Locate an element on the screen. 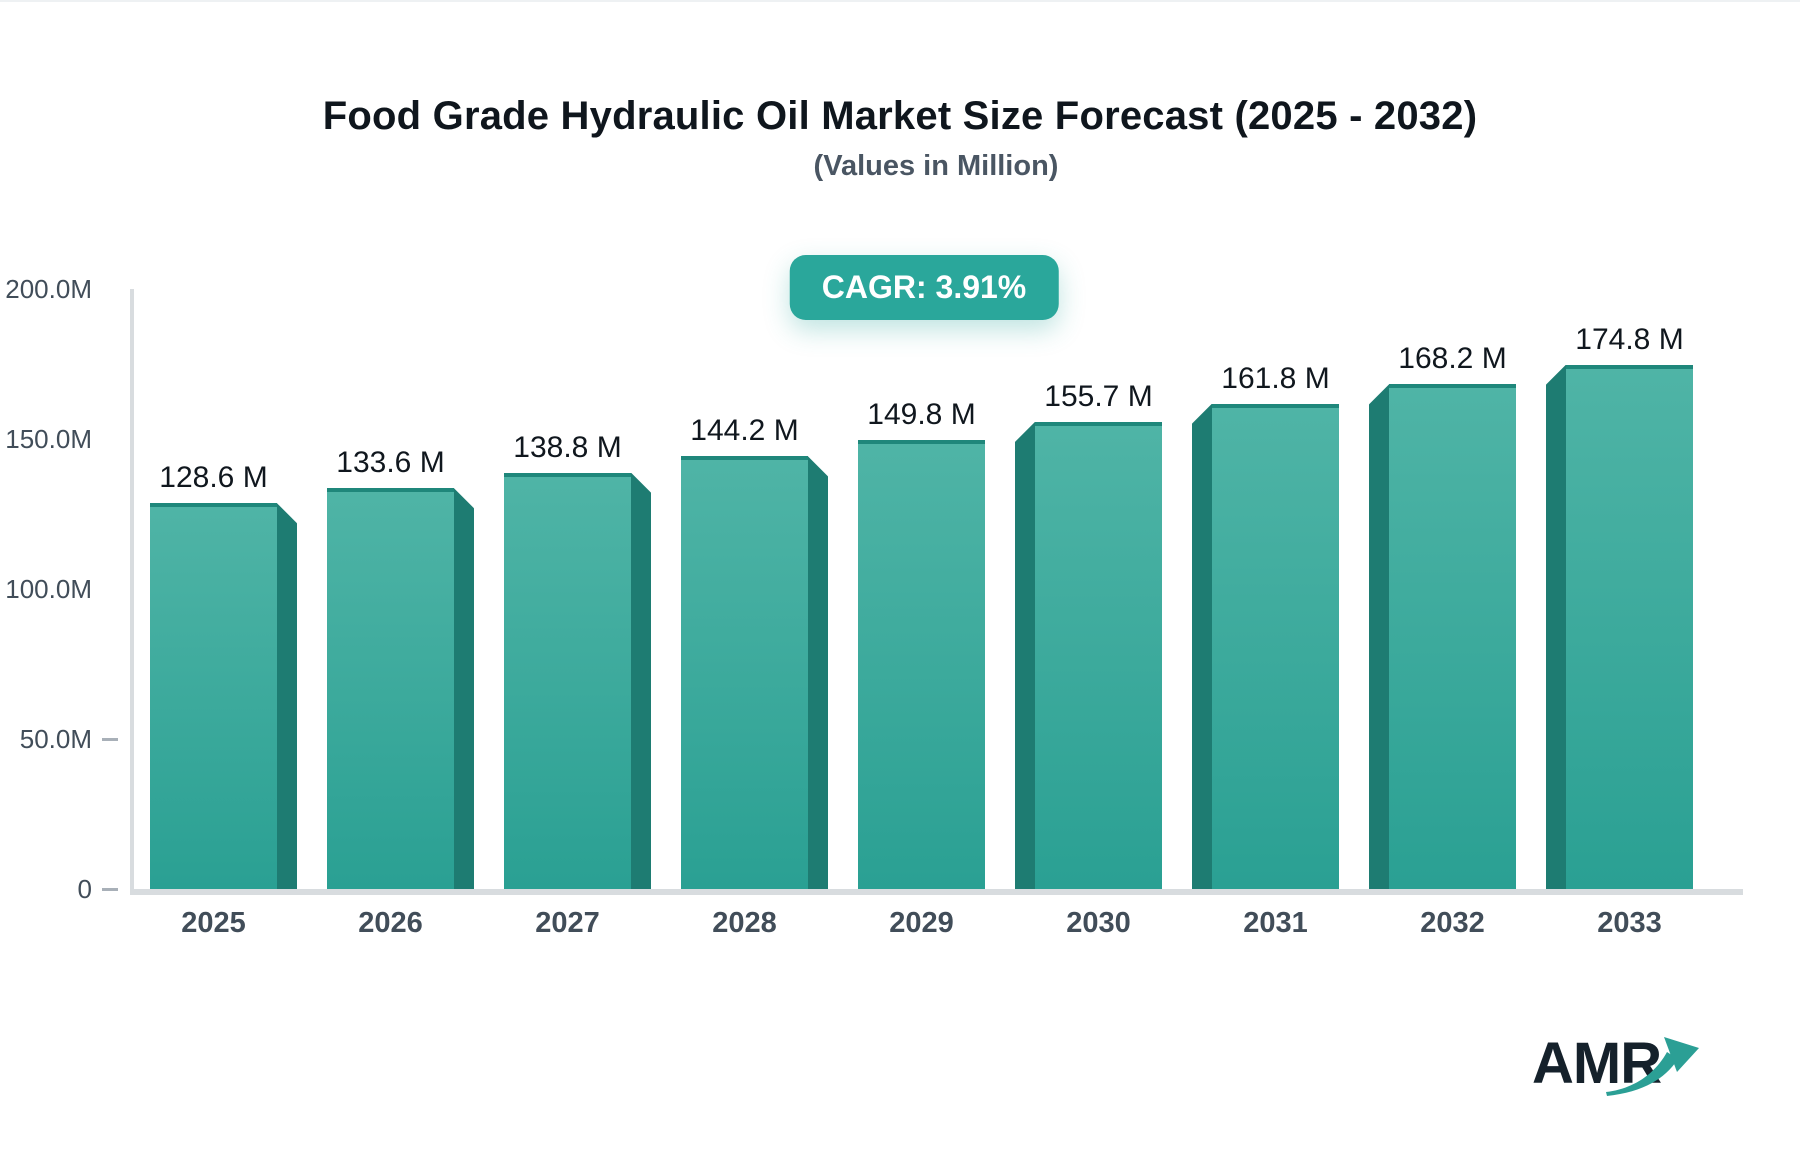 This screenshot has width=1800, height=1156. y-axis-label: 150.0M is located at coordinates (48, 439).